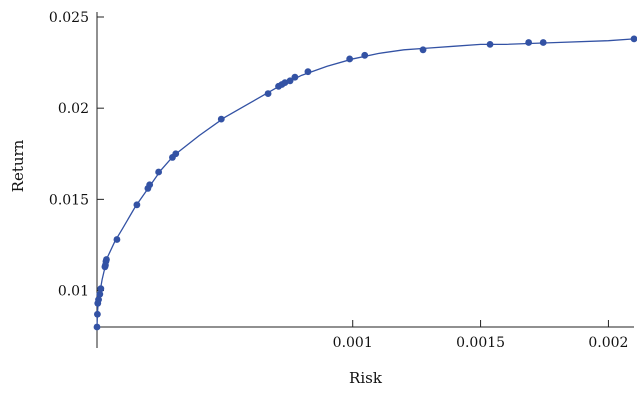  I want to click on y-tick-label: 0.025, so click(69, 18).